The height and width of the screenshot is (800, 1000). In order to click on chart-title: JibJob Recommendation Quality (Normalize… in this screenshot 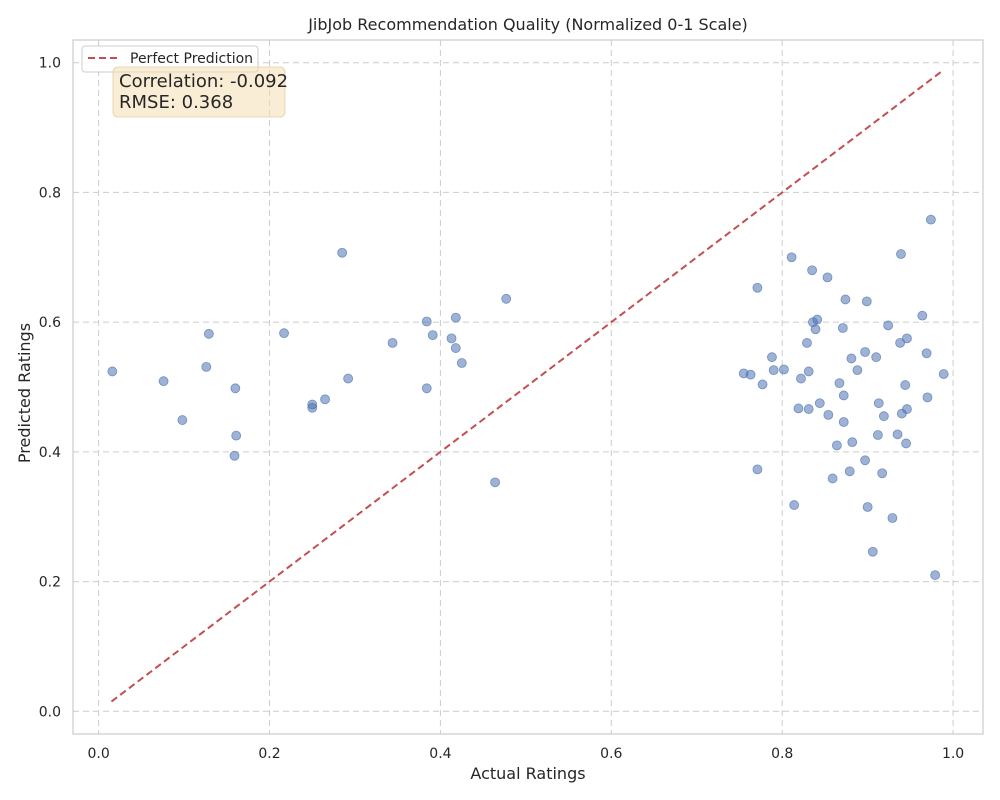, I will do `click(527, 24)`.